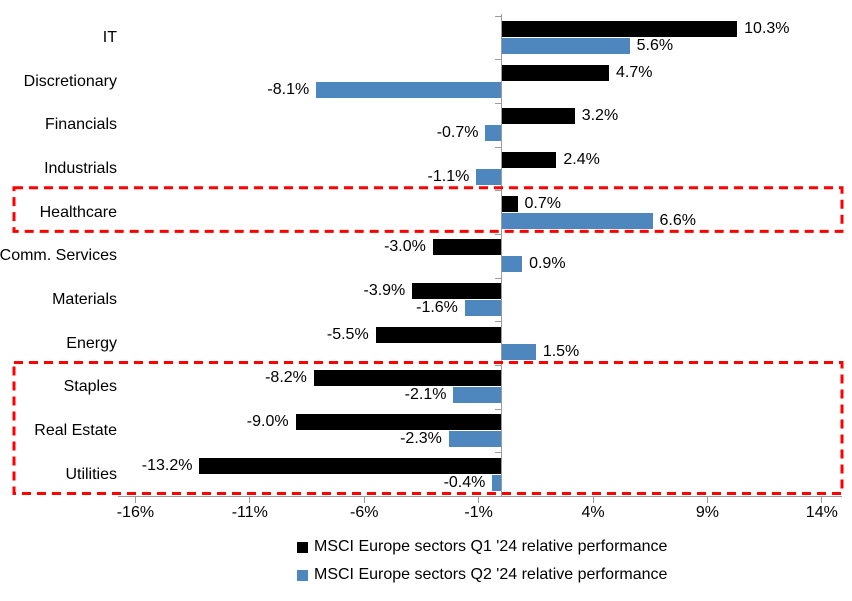 Image resolution: width=852 pixels, height=601 pixels. I want to click on value-label: -2.3%, so click(421, 439).